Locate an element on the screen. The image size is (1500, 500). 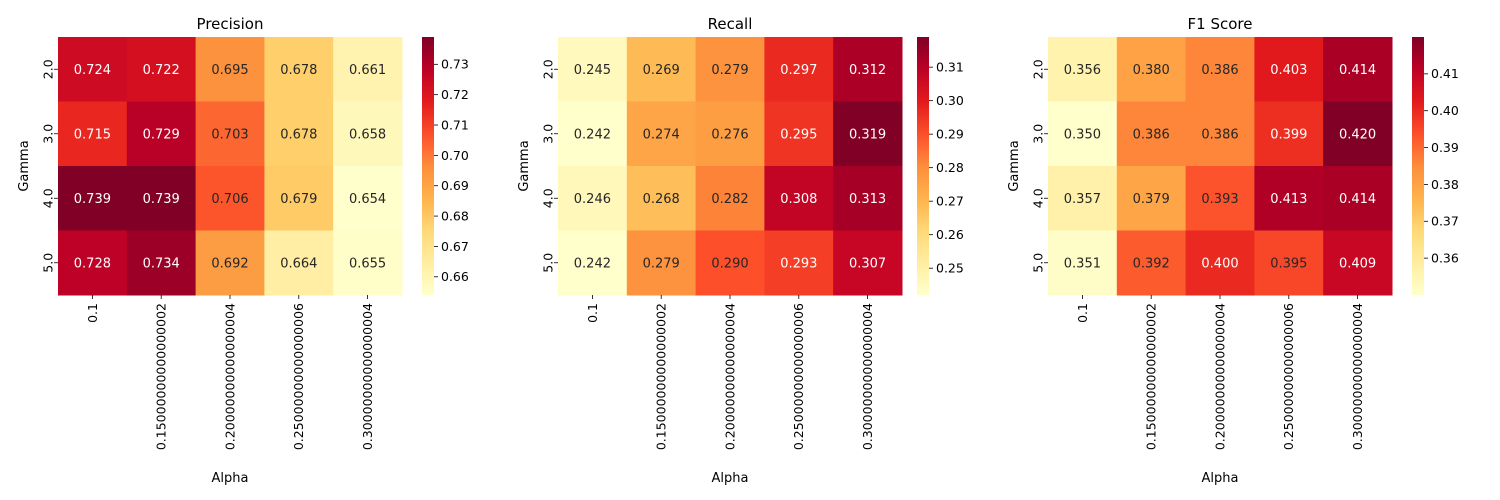
cell-value-label: 0.312 is located at coordinates (867, 70).